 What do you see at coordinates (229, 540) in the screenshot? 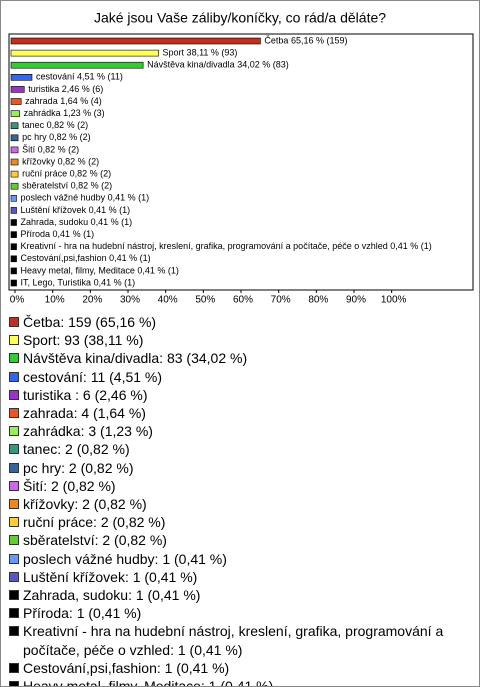
I see `legend-item: sběratelství: 2 (0,82 %)` at bounding box center [229, 540].